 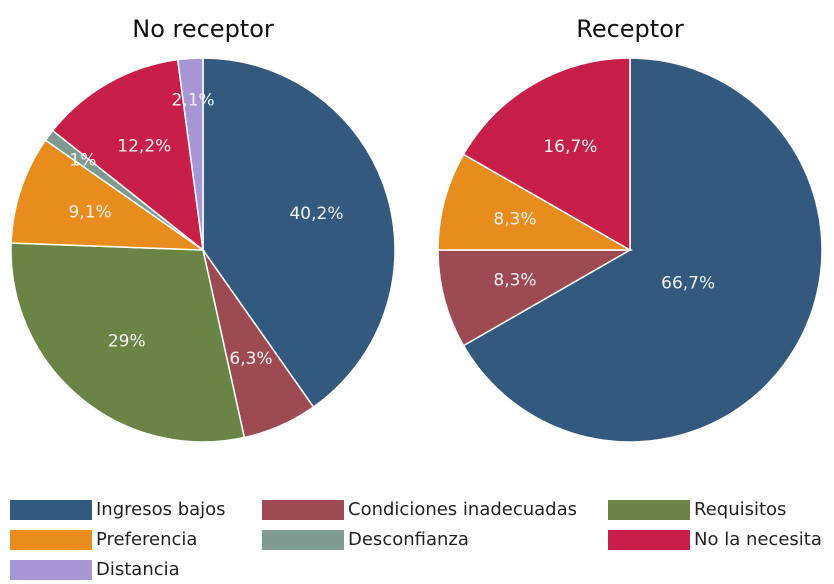 What do you see at coordinates (630, 29) in the screenshot?
I see `chart-title: Receptor` at bounding box center [630, 29].